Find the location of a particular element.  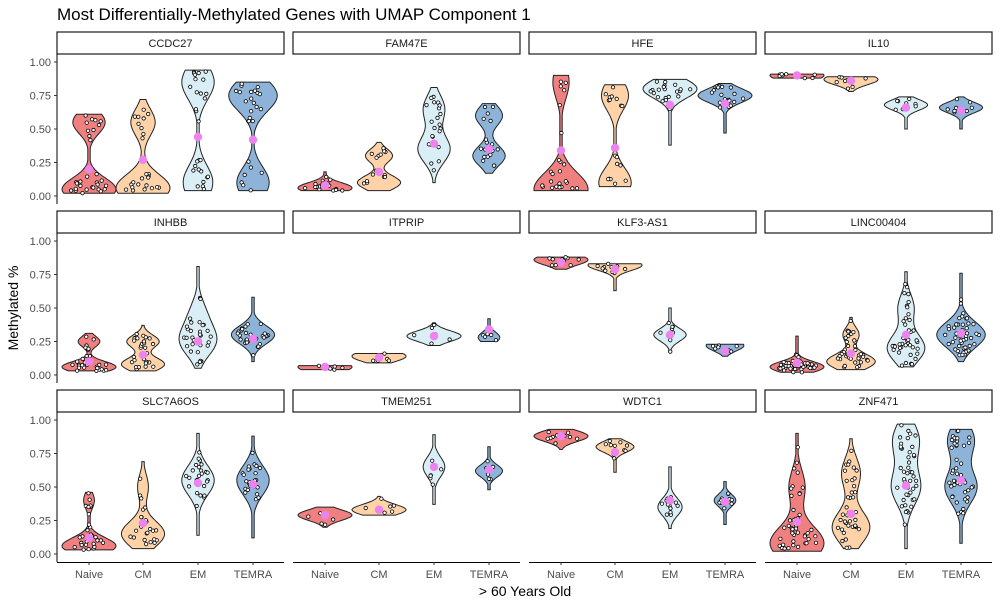

panel-strip-label: WDTC1 is located at coordinates (642, 402).